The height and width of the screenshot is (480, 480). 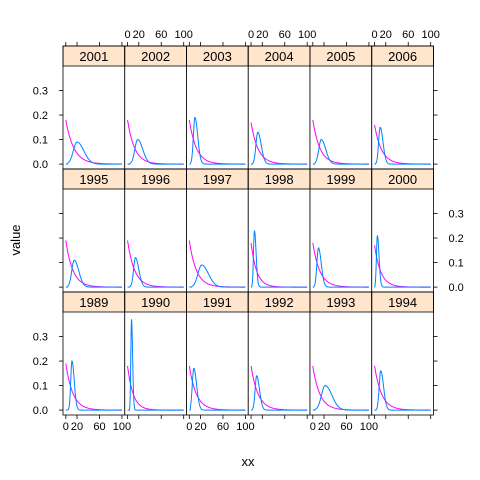 I want to click on strip-label: 1990, so click(x=155, y=302).